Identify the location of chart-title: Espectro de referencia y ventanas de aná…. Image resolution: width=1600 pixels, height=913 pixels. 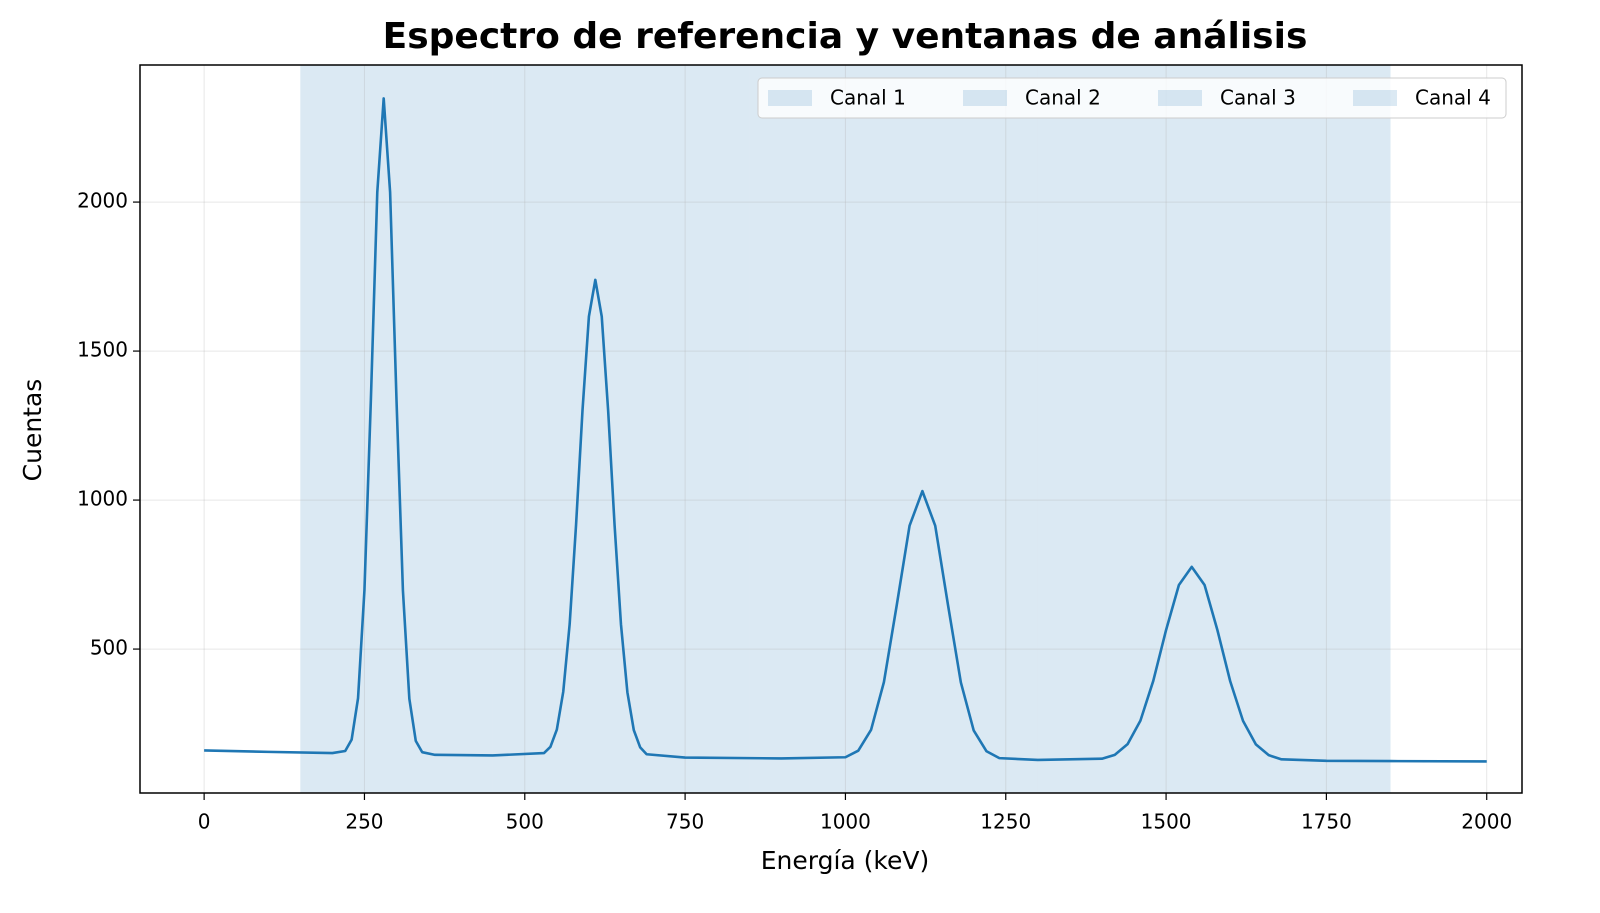
(845, 36).